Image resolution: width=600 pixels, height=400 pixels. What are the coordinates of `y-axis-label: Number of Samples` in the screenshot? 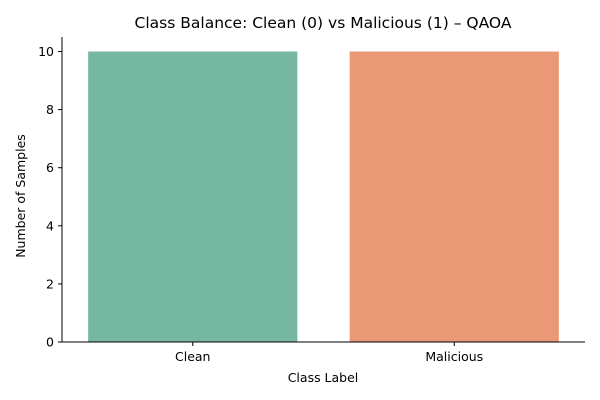 It's located at (20, 196).